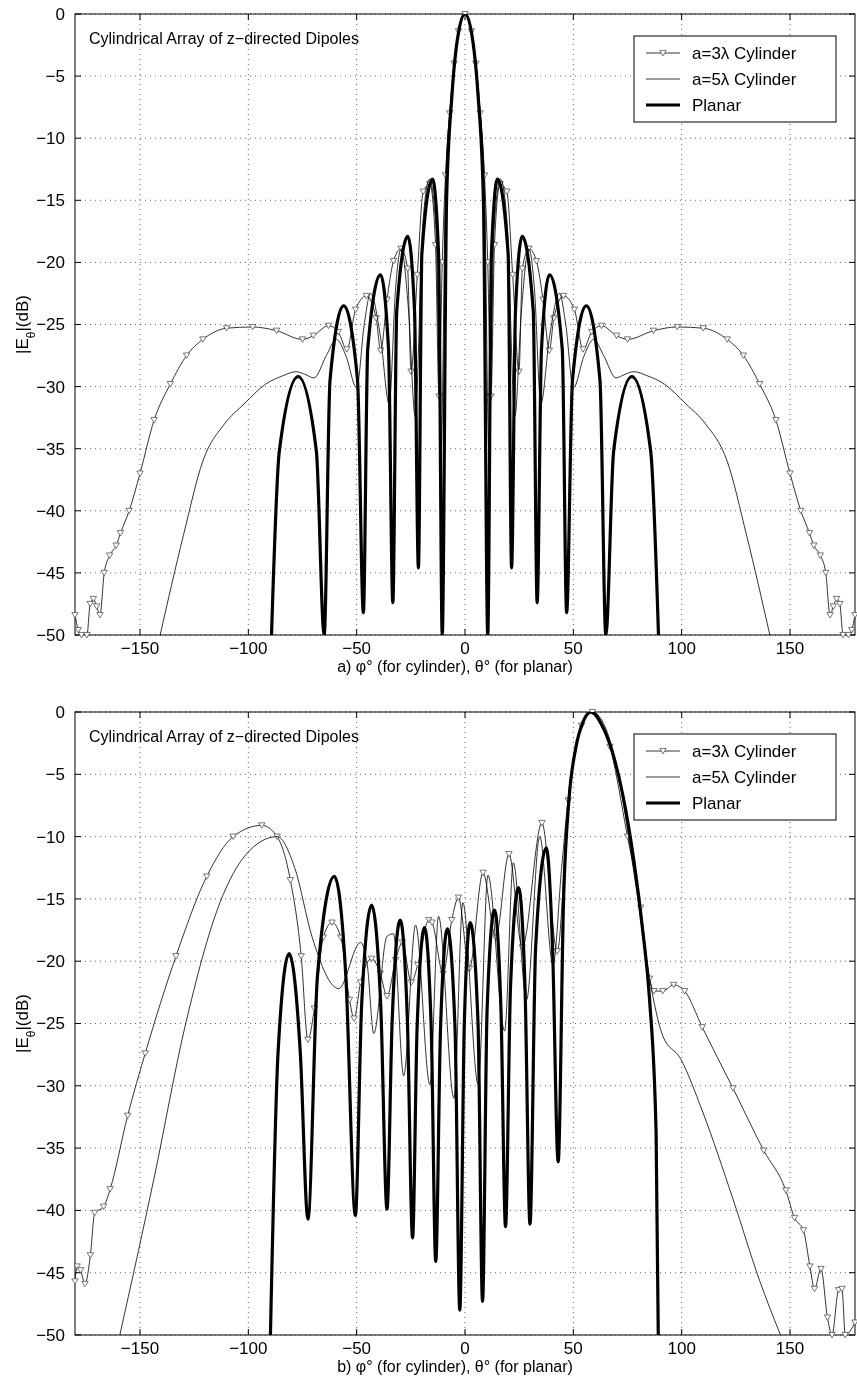 The image size is (857, 1385). I want to click on x-axis-title: a) φ° (for cylinder), θ° (for planar), so click(455, 666).